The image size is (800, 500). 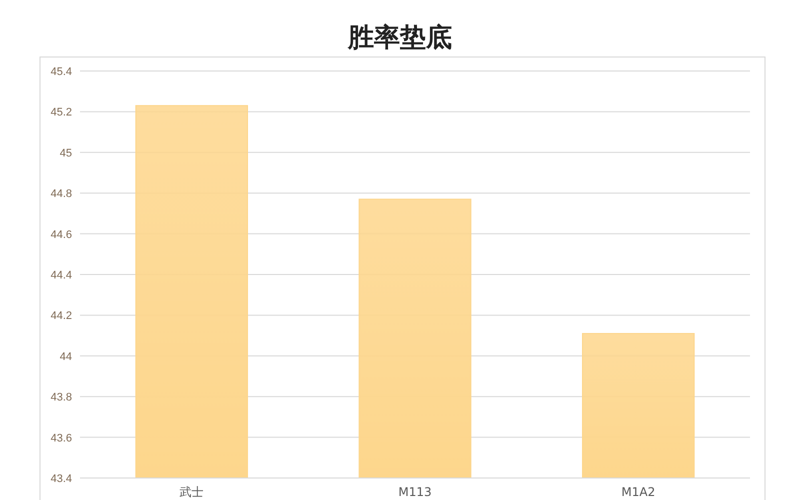 I want to click on y-tick-label: 44.6, so click(x=61, y=234).